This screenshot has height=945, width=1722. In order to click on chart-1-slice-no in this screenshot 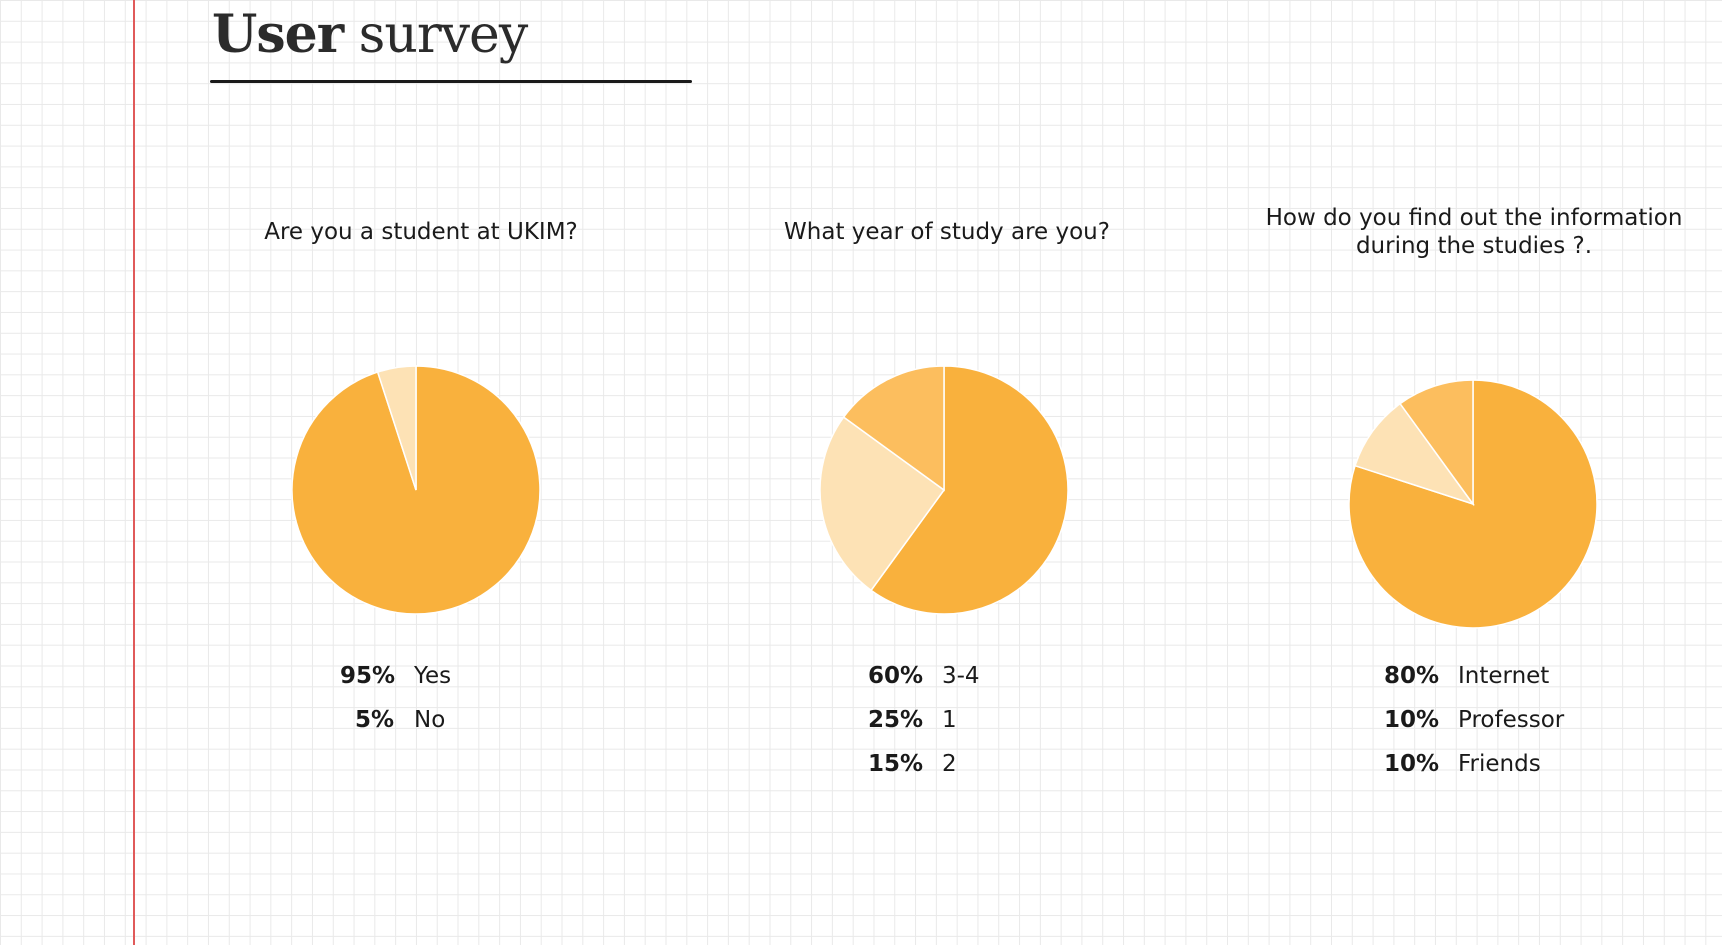, I will do `click(396, 428)`.